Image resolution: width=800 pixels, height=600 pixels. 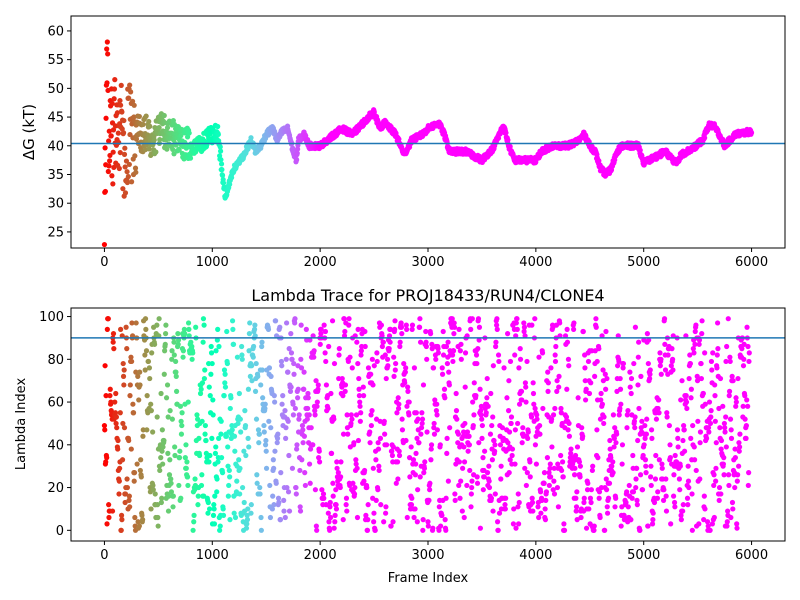 What do you see at coordinates (29, 132) in the screenshot?
I see `top-y-axis-label: ΔG (kT)` at bounding box center [29, 132].